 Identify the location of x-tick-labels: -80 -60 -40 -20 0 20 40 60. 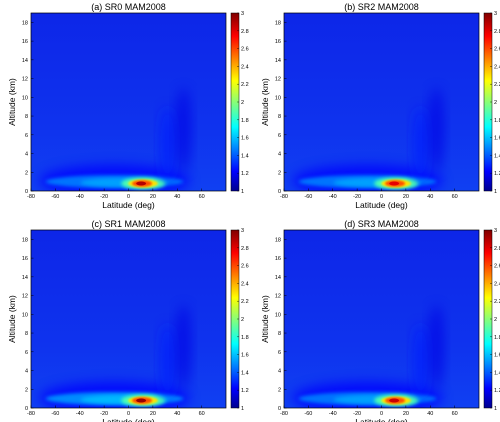
(116, 194).